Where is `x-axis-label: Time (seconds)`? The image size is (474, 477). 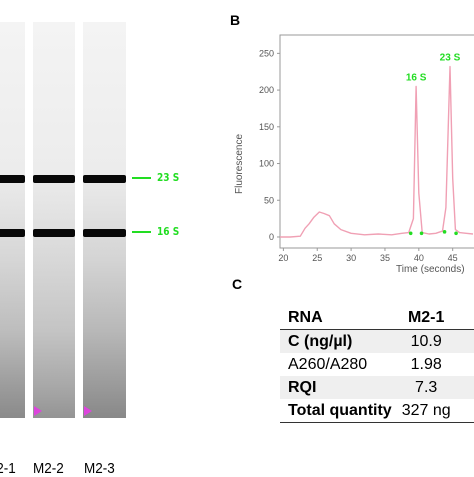
x-axis-label: Time (seconds) is located at coordinates (430, 269).